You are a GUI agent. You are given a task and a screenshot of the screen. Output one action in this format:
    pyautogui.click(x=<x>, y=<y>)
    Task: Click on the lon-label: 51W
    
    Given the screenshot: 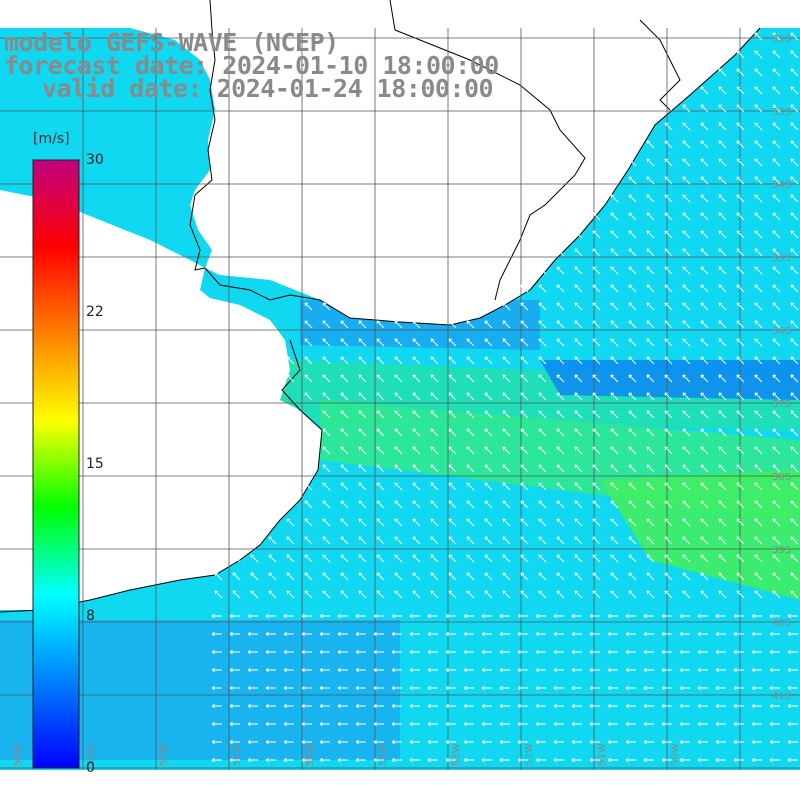 What is the action you would take?
    pyautogui.click(x=602, y=754)
    